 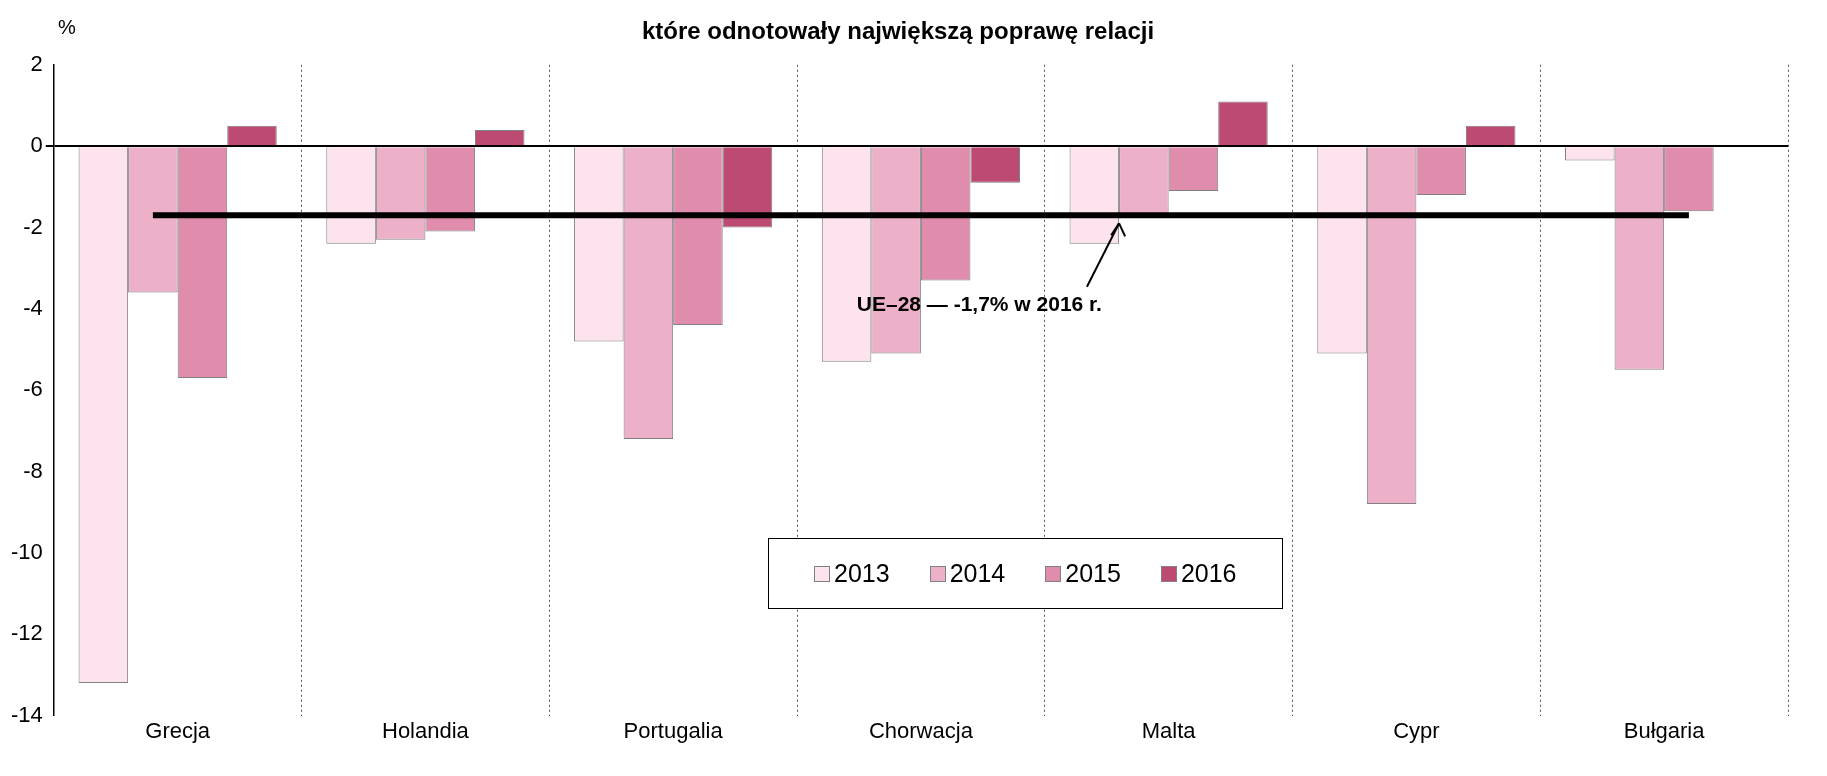 What do you see at coordinates (1208, 573) in the screenshot?
I see `legend-label: 2016` at bounding box center [1208, 573].